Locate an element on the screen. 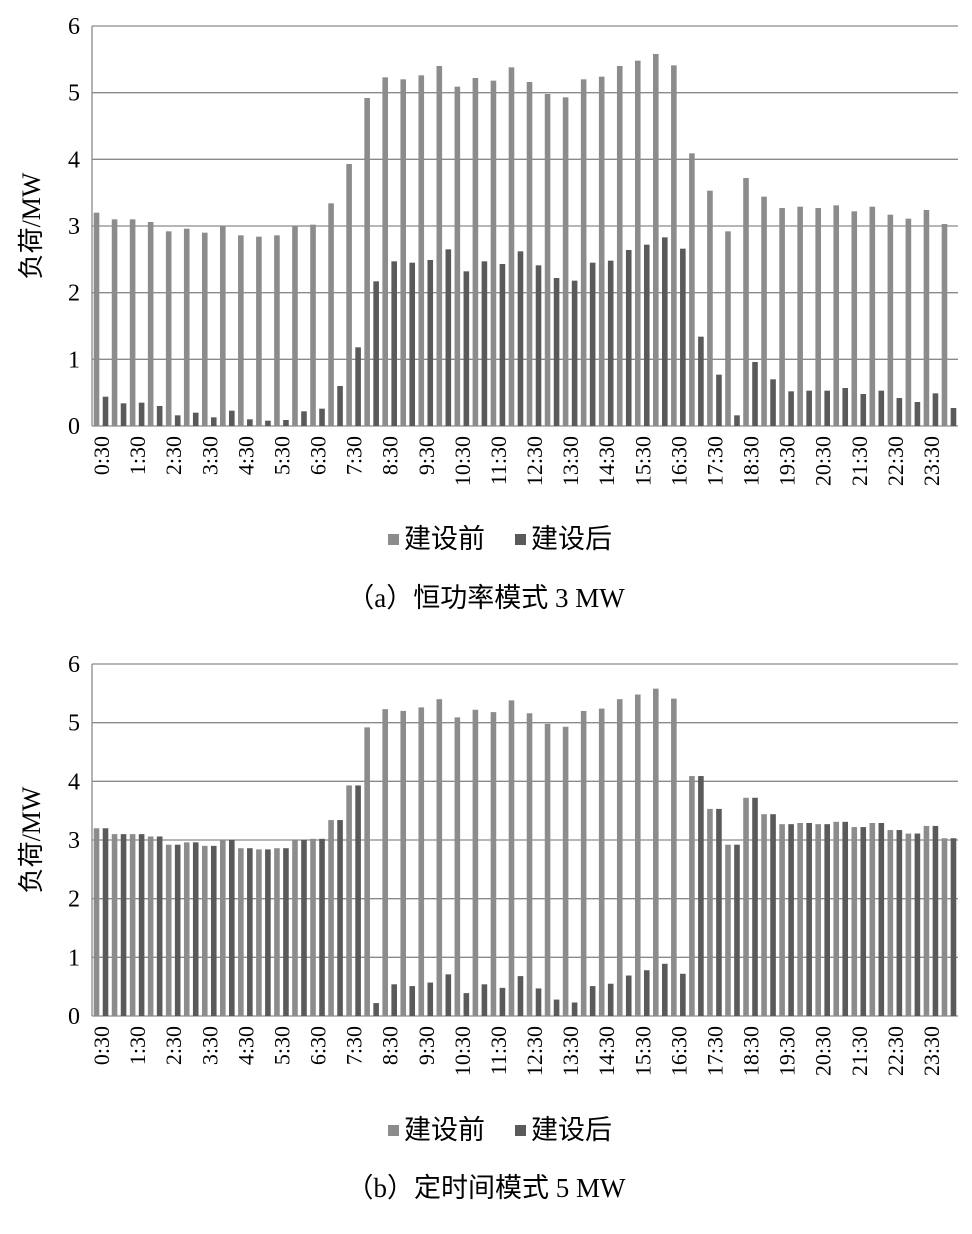  x-tick-label: 12:30 is located at coordinates (534, 461).